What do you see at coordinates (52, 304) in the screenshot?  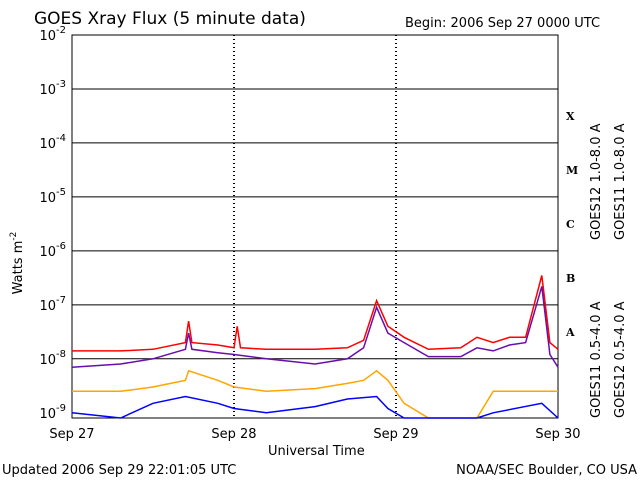 I see `y-tick-label: 10⁻⁷` at bounding box center [52, 304].